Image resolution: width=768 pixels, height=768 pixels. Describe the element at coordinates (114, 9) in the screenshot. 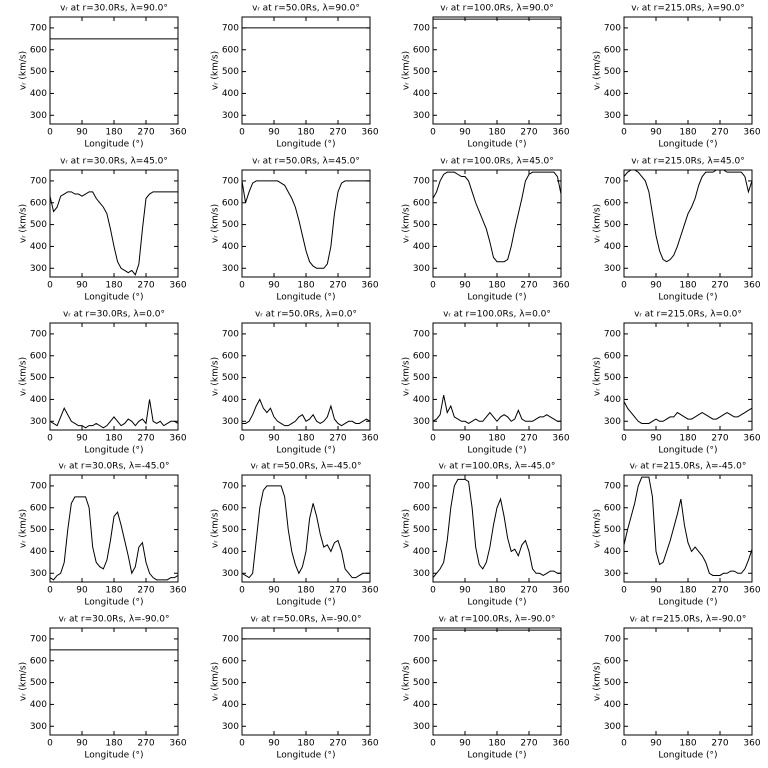

I see `panel-title: vᵣ at r=30.0Rs, λ=90.0°` at that location.